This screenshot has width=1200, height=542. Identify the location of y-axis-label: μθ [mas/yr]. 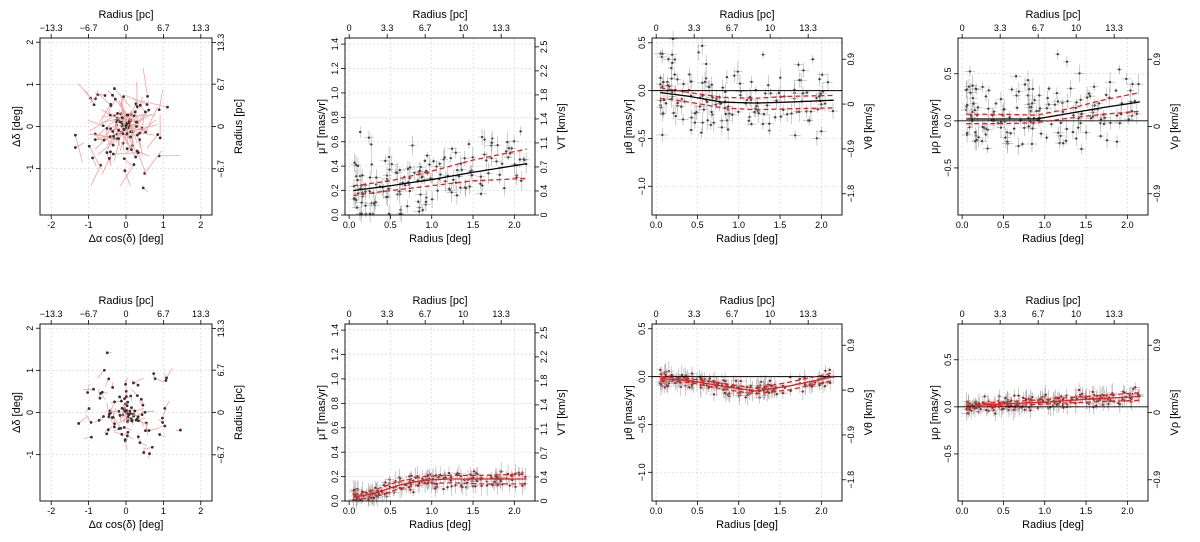
(629, 126).